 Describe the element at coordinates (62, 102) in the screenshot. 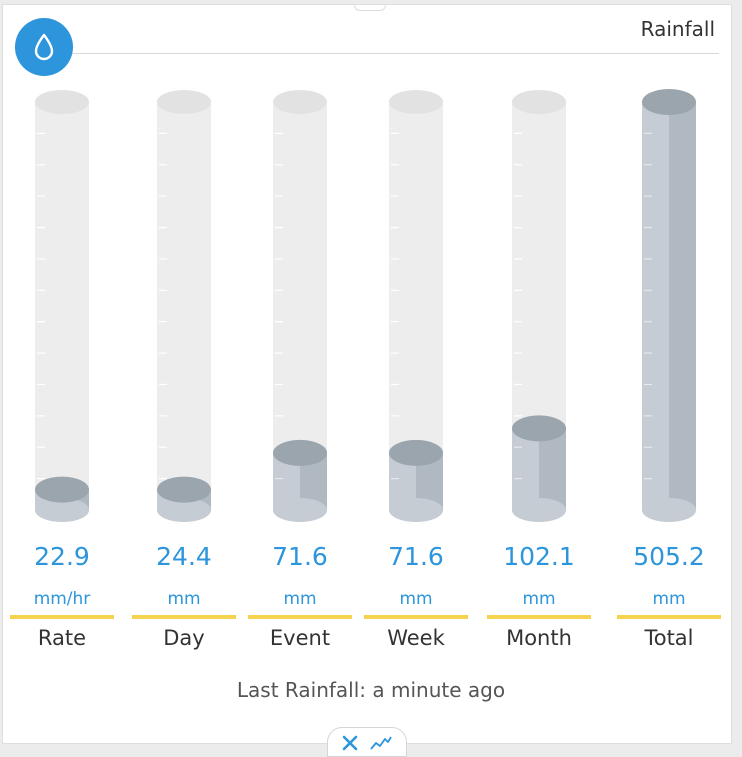

I see `gauge-cap-rate` at that location.